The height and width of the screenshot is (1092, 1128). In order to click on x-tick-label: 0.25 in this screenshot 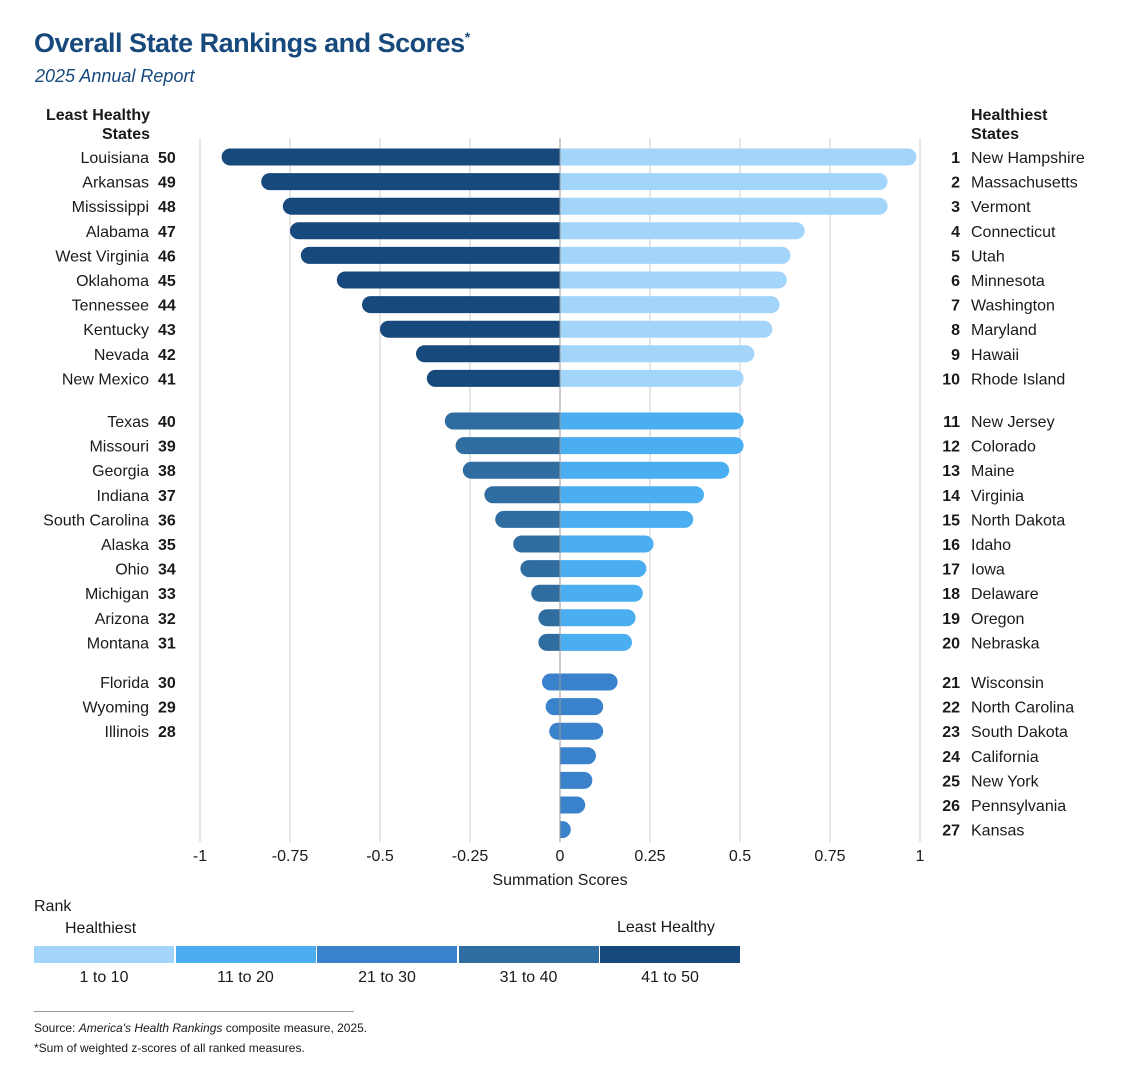, I will do `click(649, 856)`.